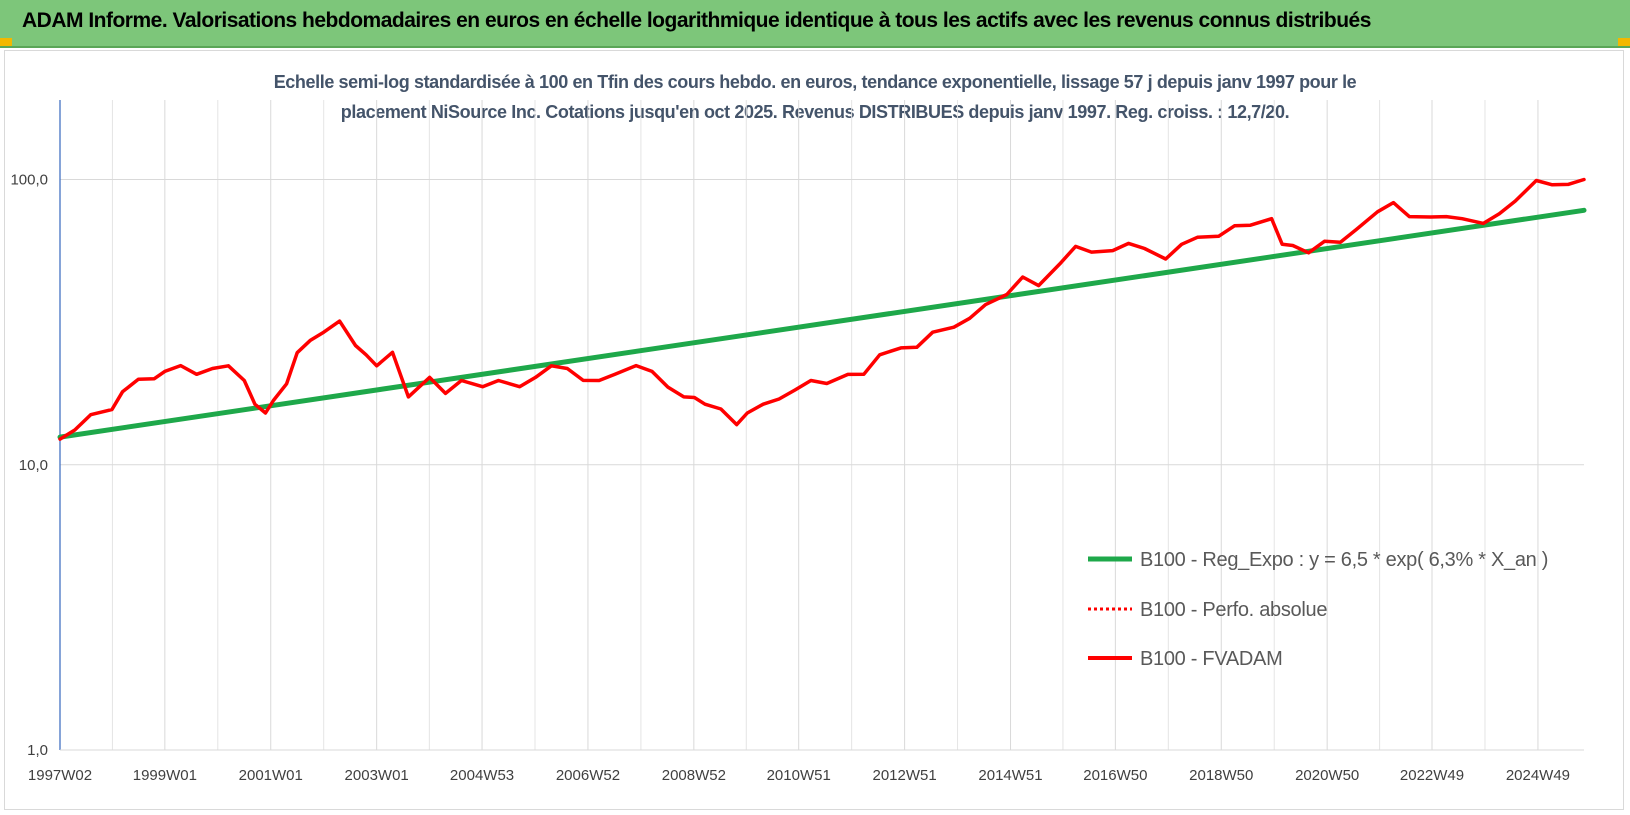 This screenshot has height=815, width=1630. I want to click on x-tick-label: 2016W50, so click(1115, 775).